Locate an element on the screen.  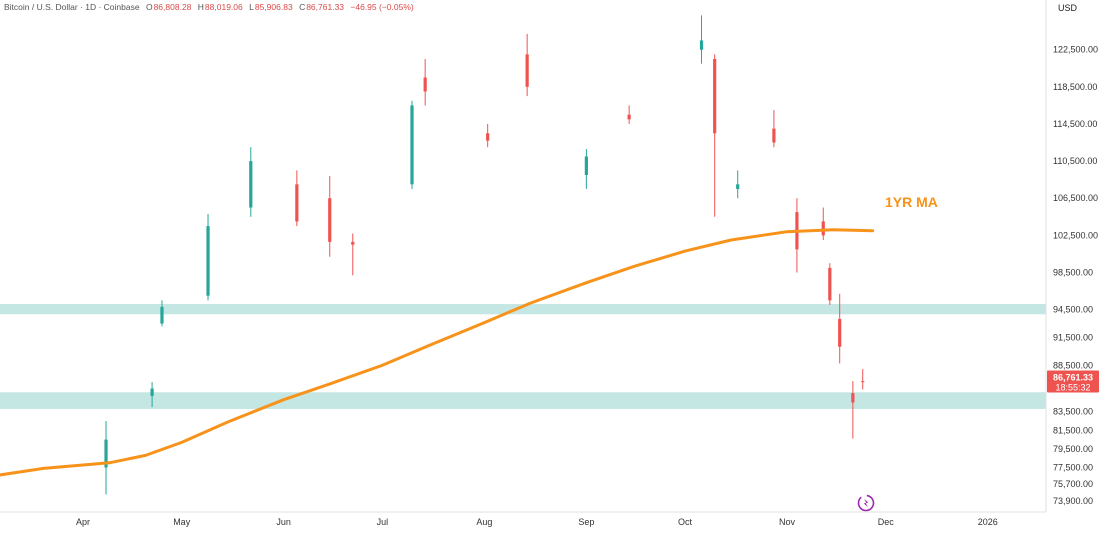
x-tick-label: Sep is located at coordinates (586, 522).